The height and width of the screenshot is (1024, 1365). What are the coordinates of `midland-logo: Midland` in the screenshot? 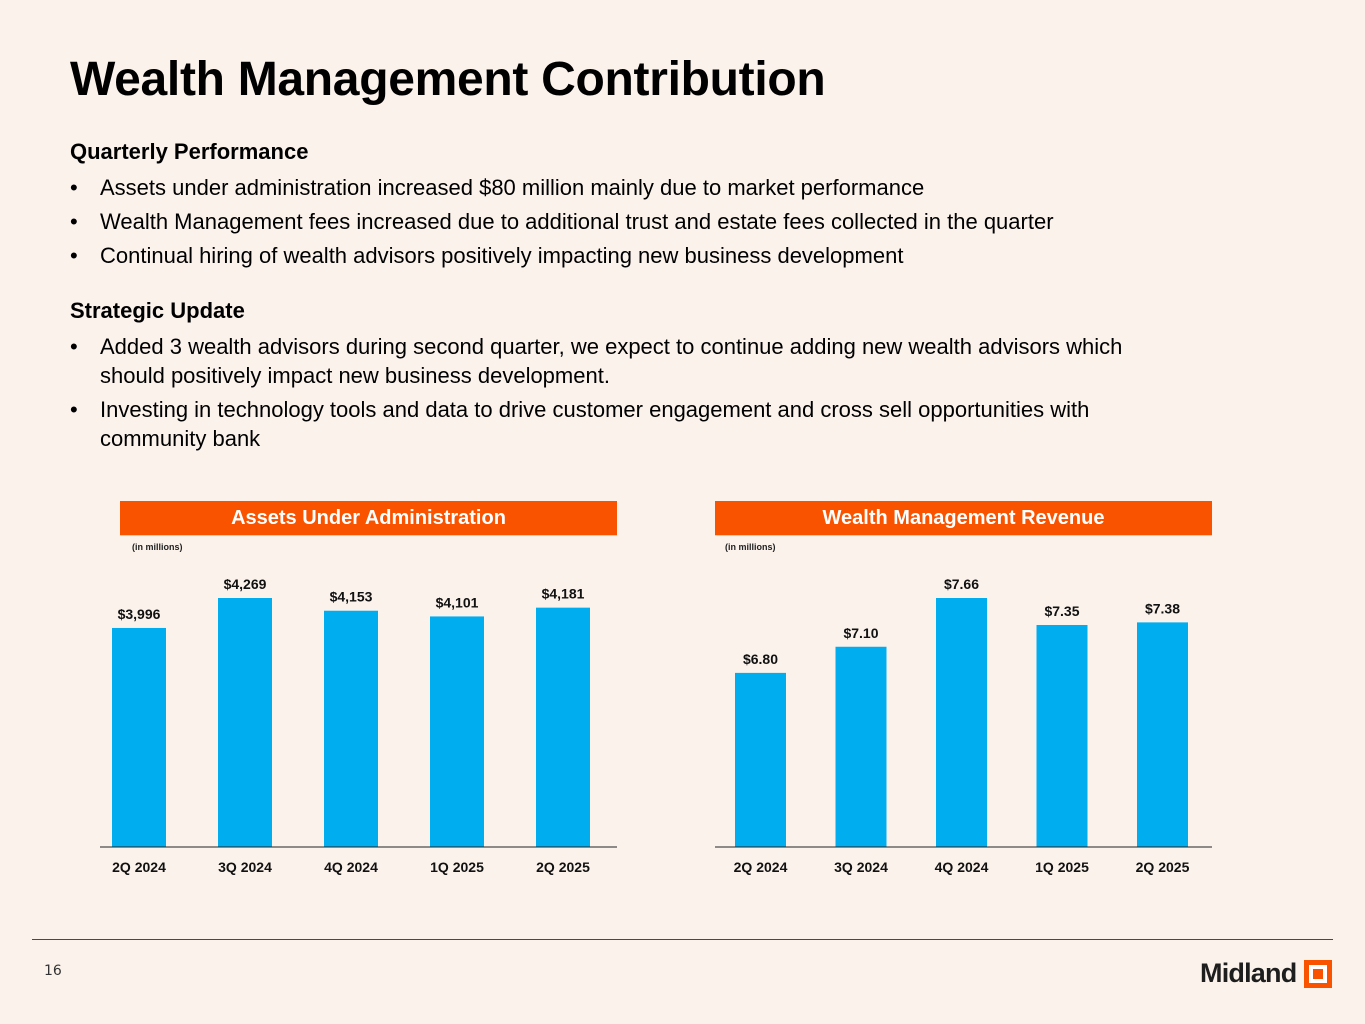 It's located at (1266, 973).